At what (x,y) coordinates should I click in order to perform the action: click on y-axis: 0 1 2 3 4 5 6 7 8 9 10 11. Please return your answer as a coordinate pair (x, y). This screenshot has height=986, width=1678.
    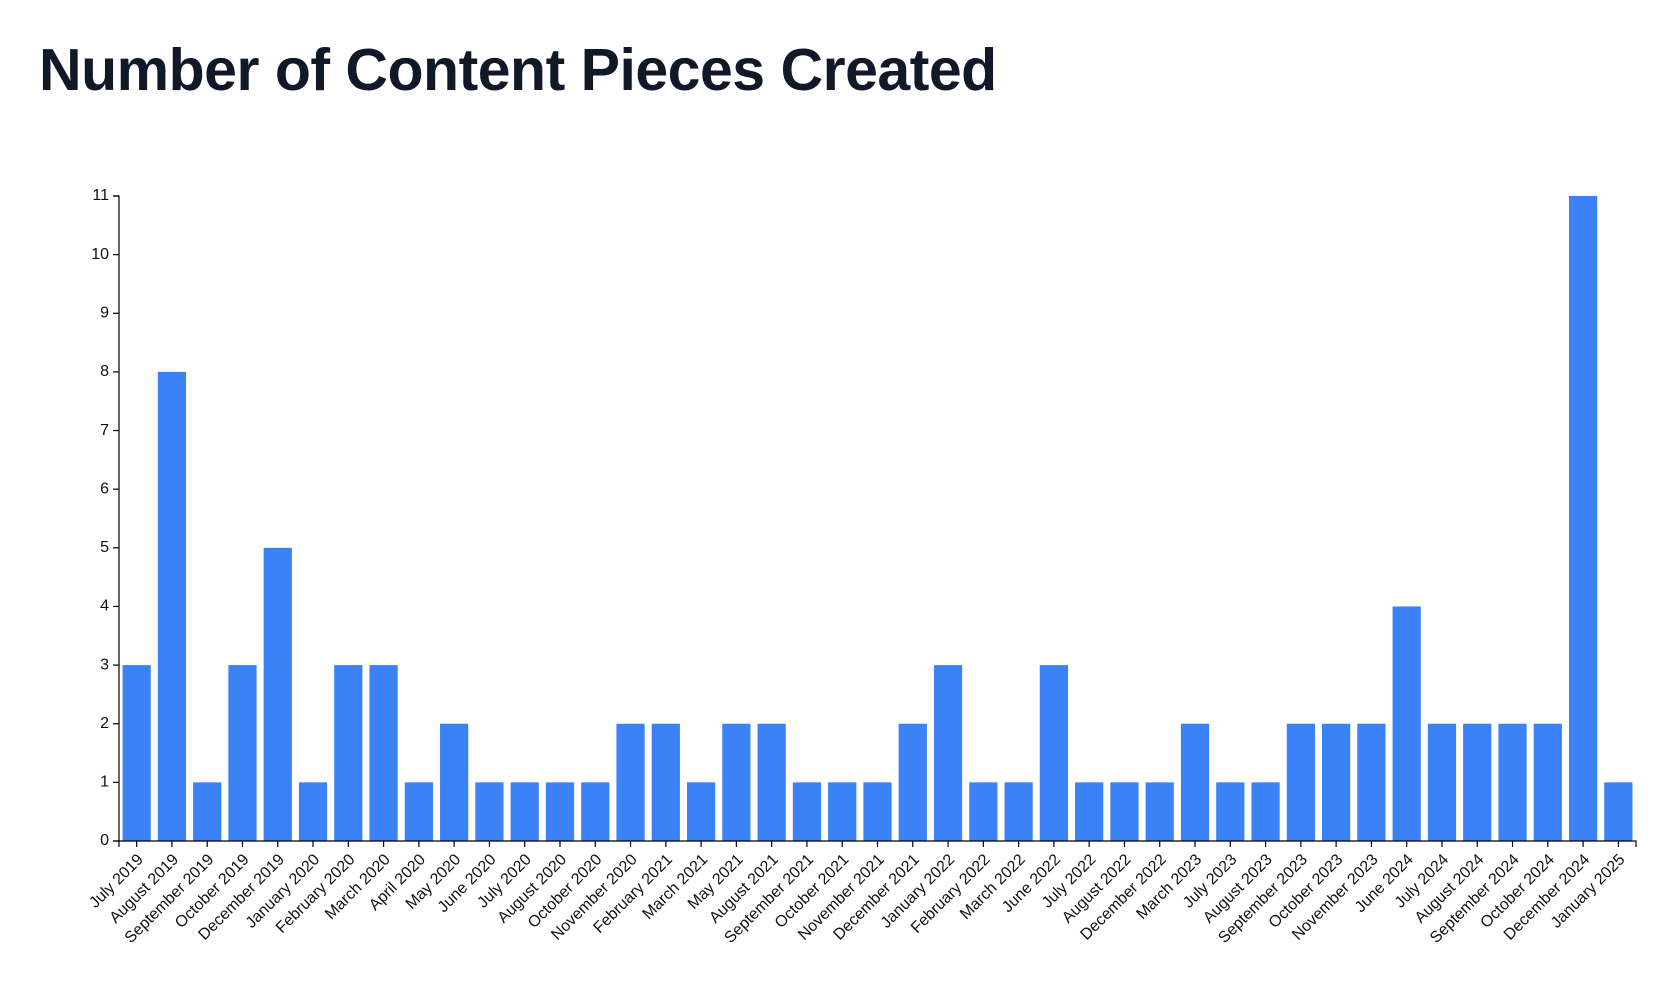
    Looking at the image, I should click on (105, 518).